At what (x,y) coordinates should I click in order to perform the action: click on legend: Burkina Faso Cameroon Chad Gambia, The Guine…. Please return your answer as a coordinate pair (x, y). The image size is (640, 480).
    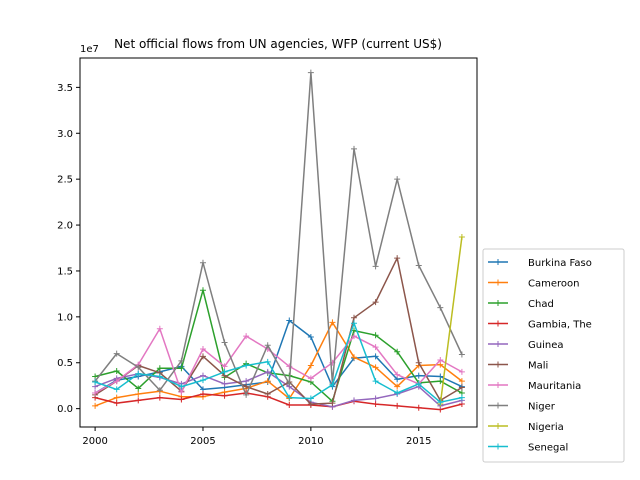
    Looking at the image, I should click on (553, 355).